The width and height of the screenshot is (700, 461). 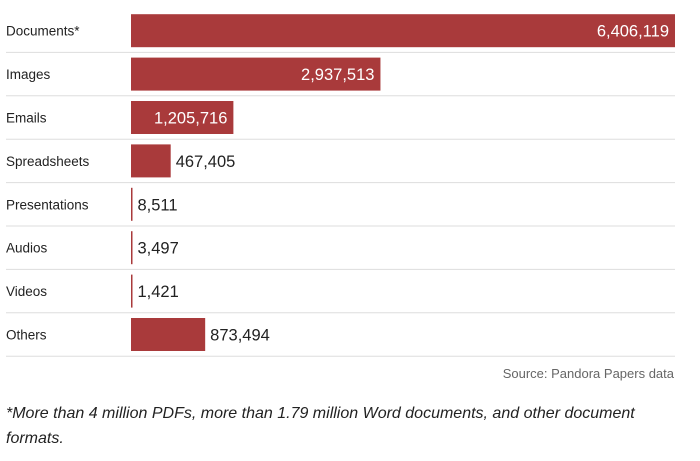 I want to click on value-label: 2,937,513, so click(x=337, y=75).